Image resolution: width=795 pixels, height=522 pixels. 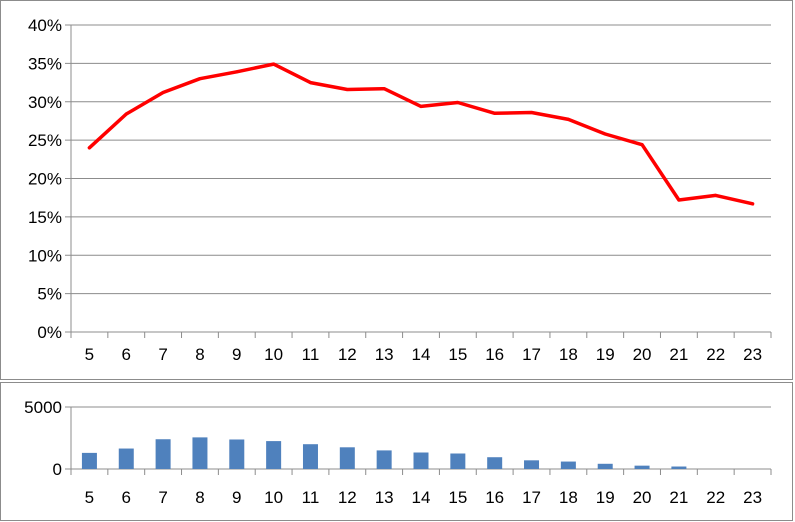 What do you see at coordinates (49, 294) in the screenshot?
I see `y-tick-label: 5%` at bounding box center [49, 294].